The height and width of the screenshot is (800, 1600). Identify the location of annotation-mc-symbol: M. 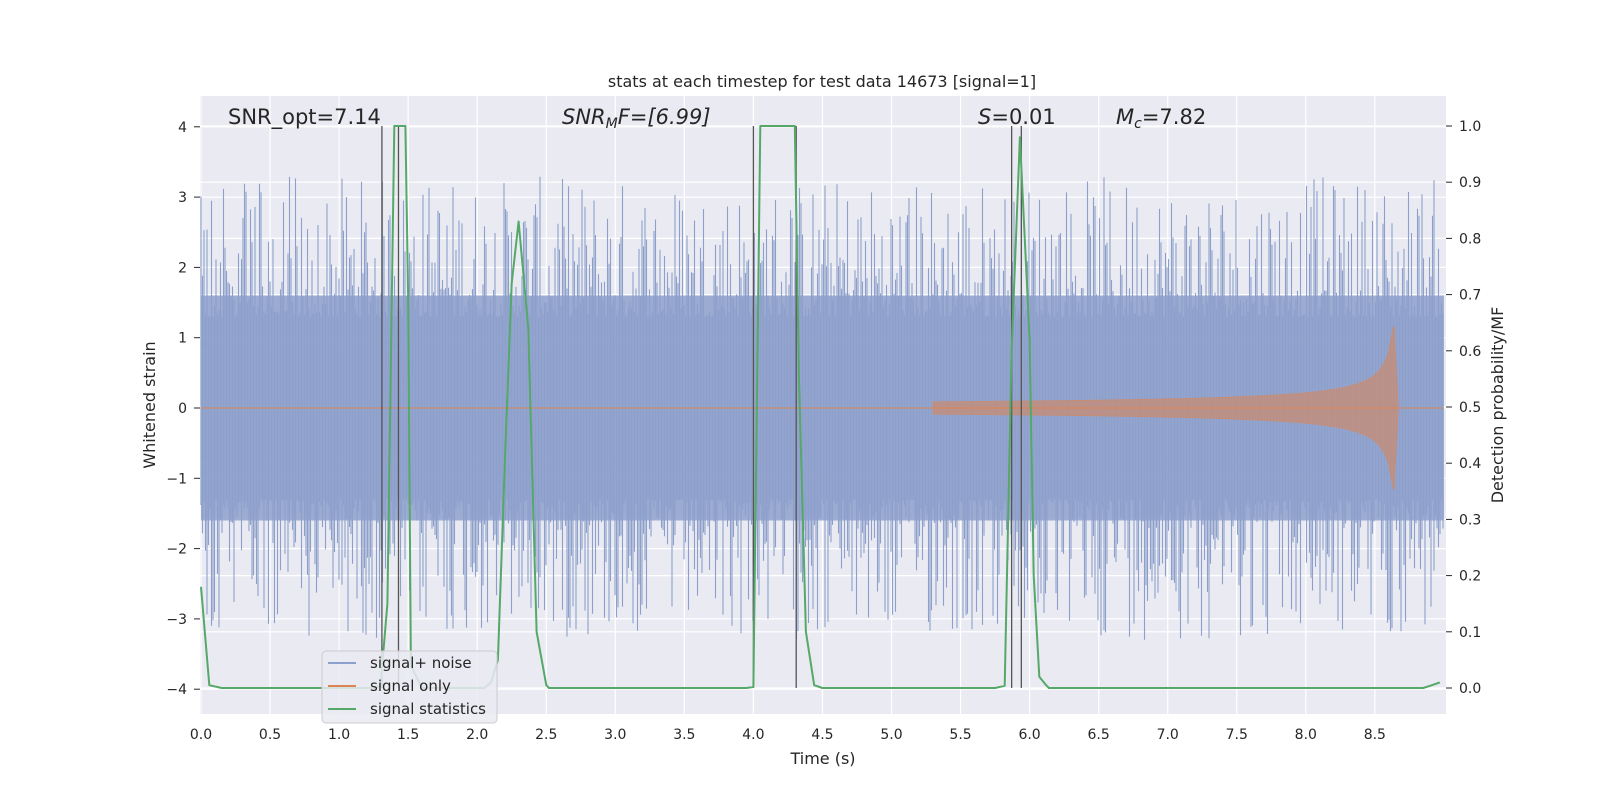
(1125, 117).